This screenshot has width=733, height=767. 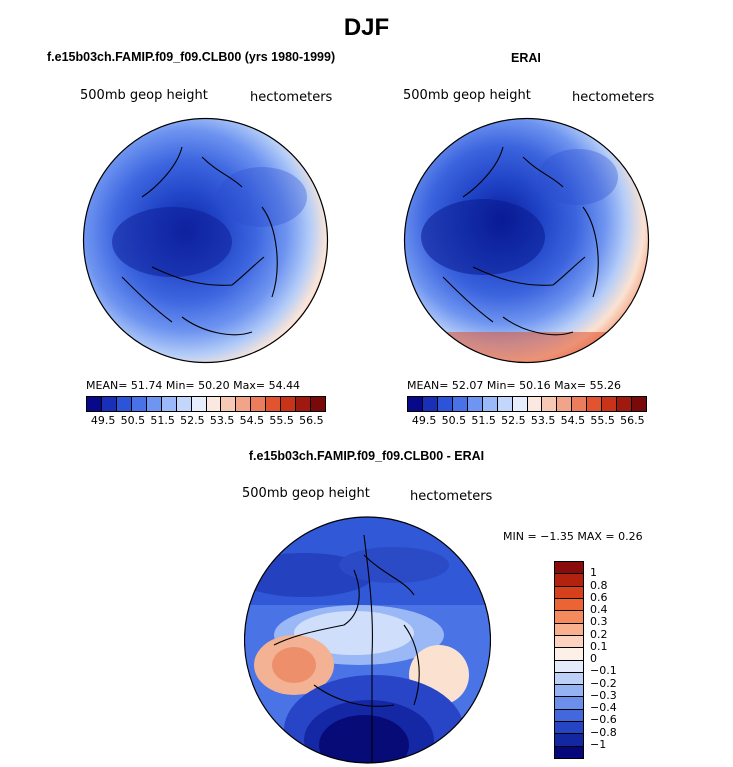 What do you see at coordinates (543, 420) in the screenshot?
I see `right-colorbar-tick: 53.5` at bounding box center [543, 420].